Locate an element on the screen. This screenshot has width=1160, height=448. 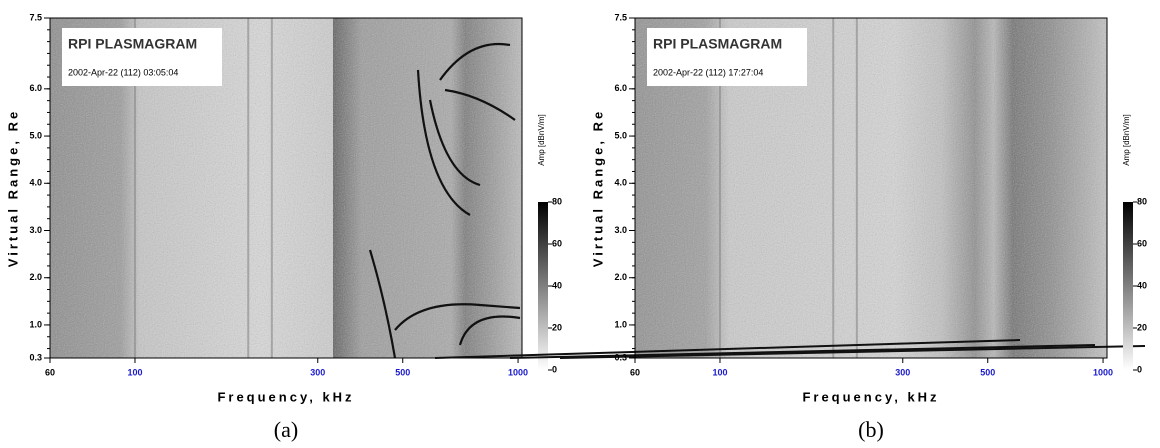
caption: (a) is located at coordinates (286, 429).